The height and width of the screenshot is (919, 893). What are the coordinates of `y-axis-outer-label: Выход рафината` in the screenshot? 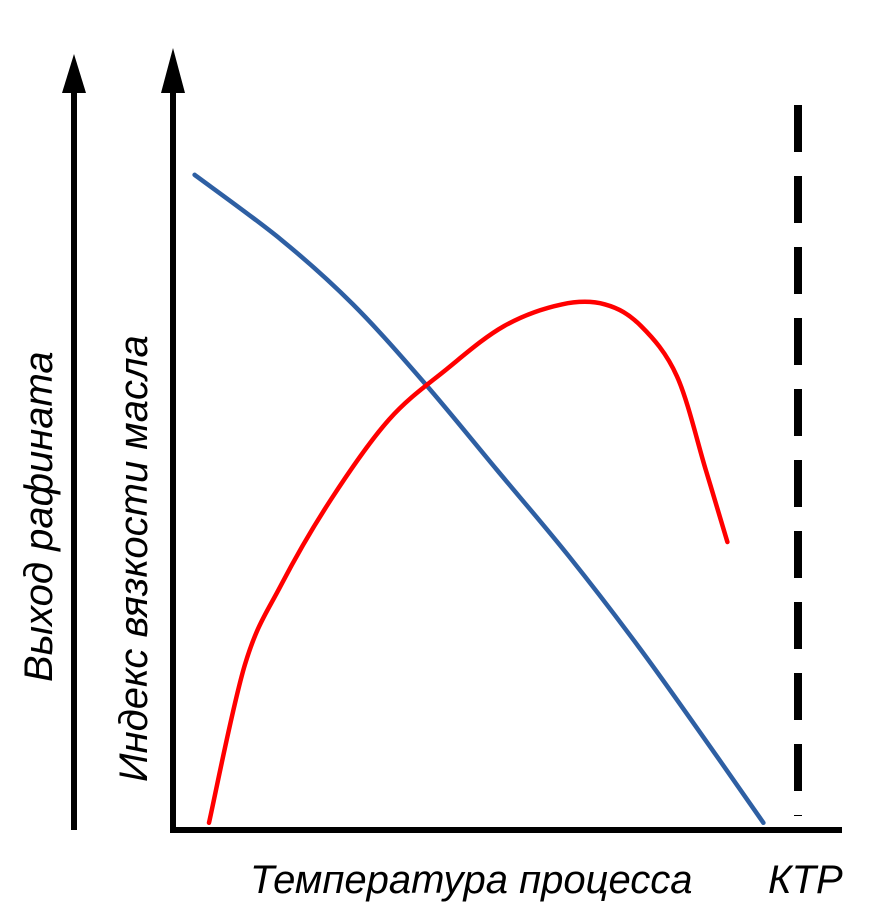 It's located at (39, 516).